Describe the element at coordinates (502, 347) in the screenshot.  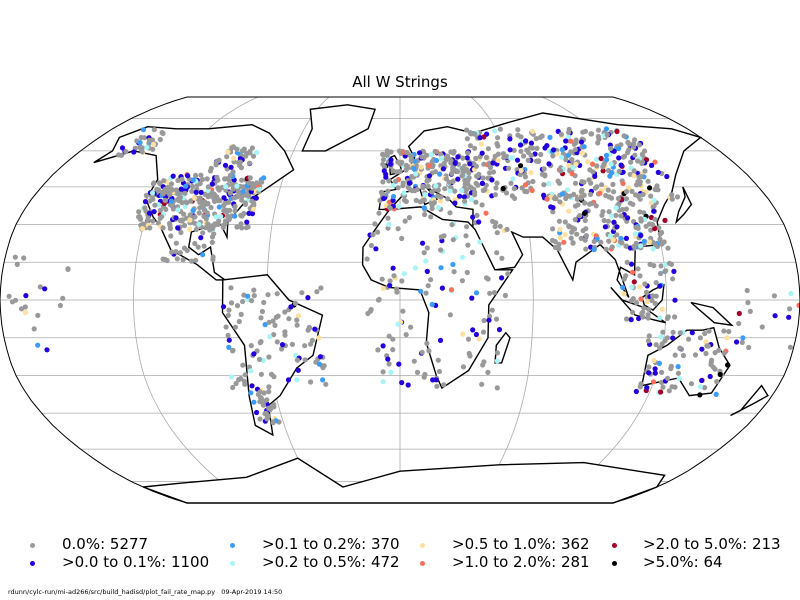
I see `land-madagascar` at that location.